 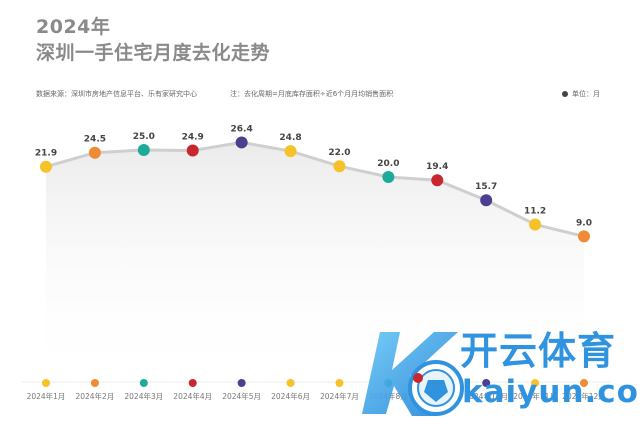 What do you see at coordinates (192, 396) in the screenshot?
I see `x-tick-label: 2024年4月` at bounding box center [192, 396].